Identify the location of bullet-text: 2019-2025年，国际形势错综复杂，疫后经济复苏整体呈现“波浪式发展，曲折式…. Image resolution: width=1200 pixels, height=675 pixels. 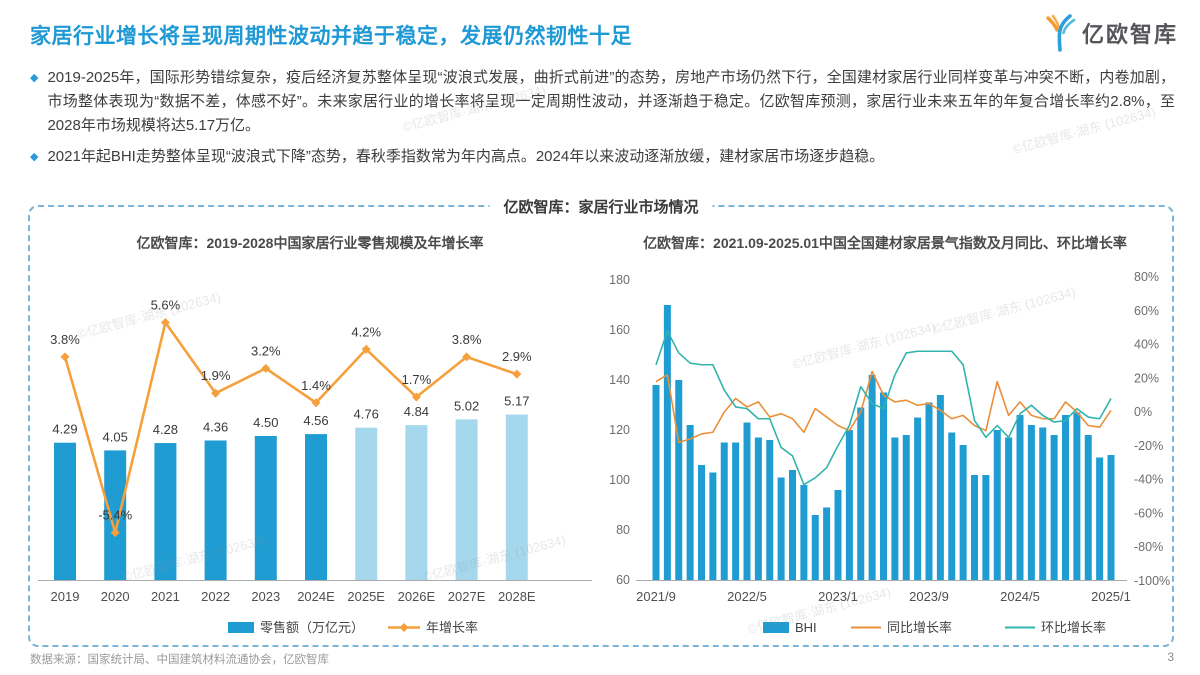
(611, 101).